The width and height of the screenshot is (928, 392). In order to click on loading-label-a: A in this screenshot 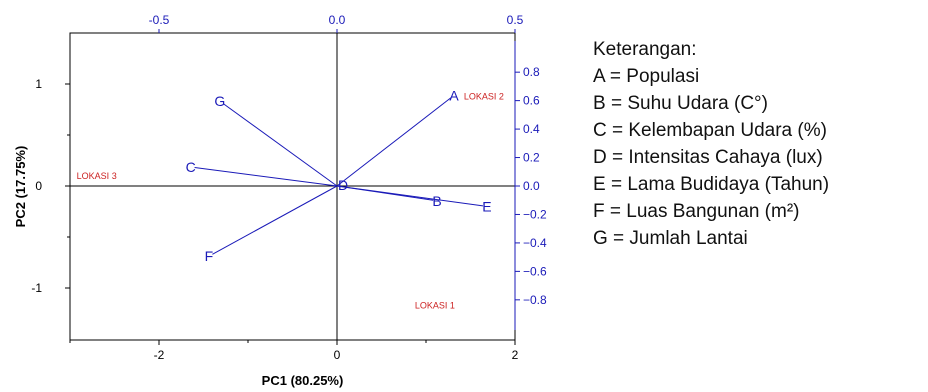, I will do `click(454, 95)`.